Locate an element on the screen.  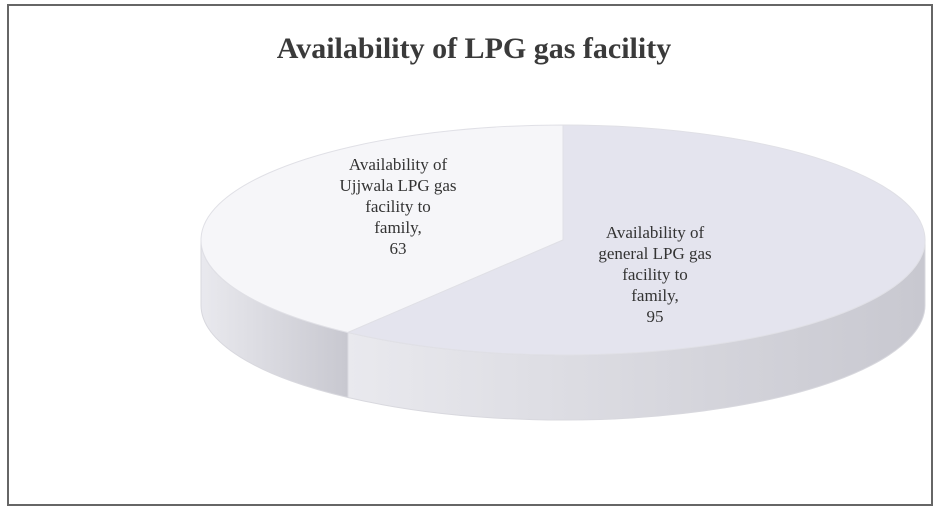
data-value: 63 is located at coordinates (398, 248).